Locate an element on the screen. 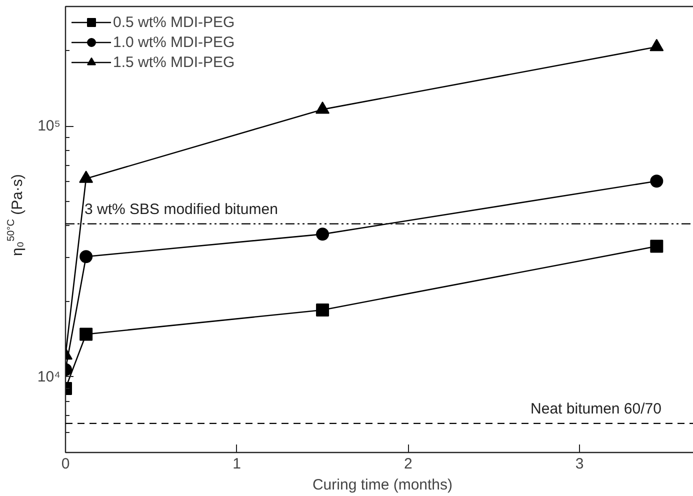 The image size is (693, 496). legend-label: 1.0 wt% MDI-PEG is located at coordinates (174, 42).